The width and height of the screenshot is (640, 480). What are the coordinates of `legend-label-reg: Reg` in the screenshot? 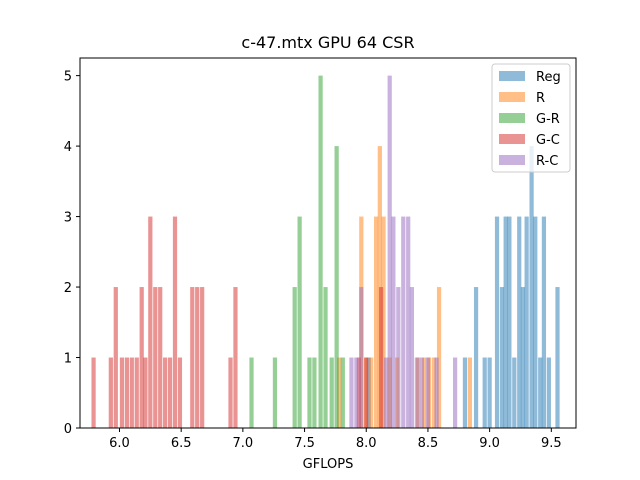 It's located at (548, 77).